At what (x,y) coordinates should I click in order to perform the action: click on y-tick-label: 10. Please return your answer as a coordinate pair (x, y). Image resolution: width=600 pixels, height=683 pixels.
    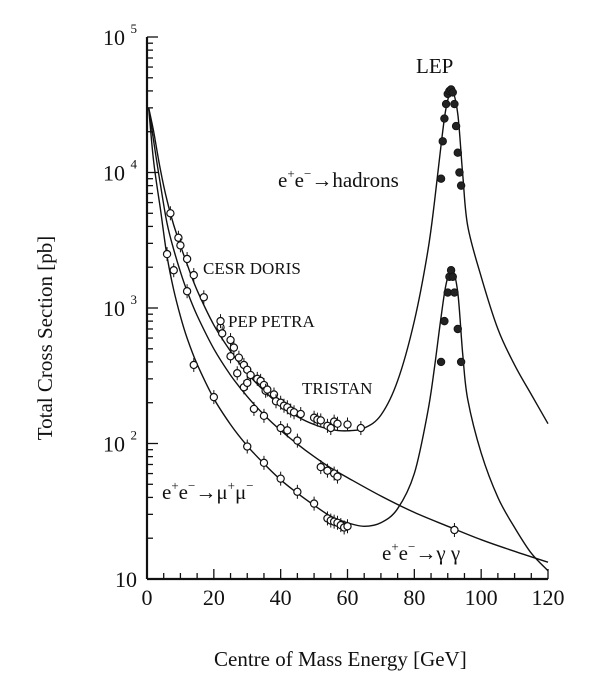
    Looking at the image, I should click on (126, 579).